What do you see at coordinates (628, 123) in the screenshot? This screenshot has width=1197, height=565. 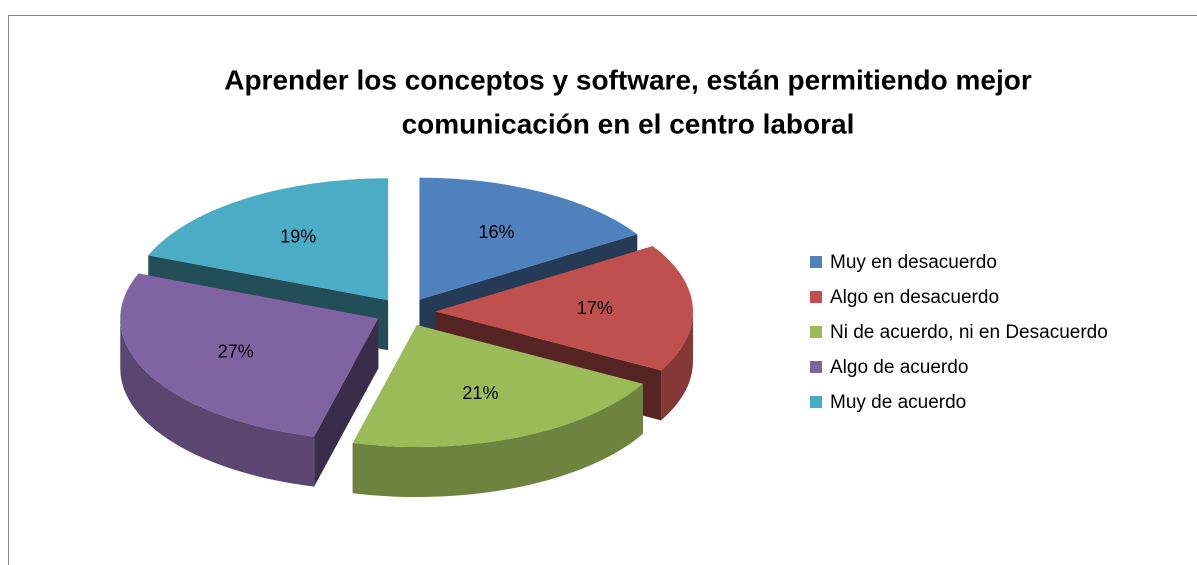 I see `chart-title: comunicación en el centro laboral` at bounding box center [628, 123].